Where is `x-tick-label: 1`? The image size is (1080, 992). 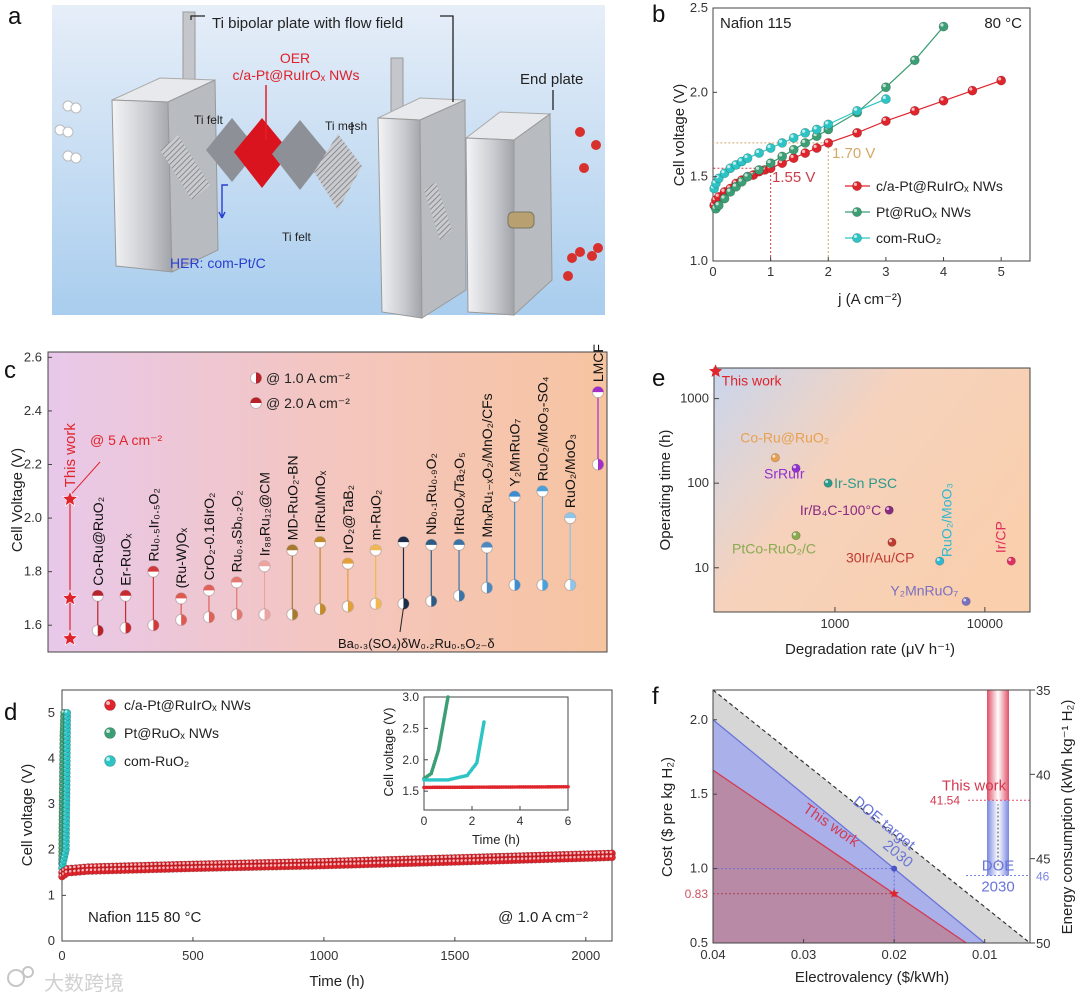 x-tick-label: 1 is located at coordinates (770, 271).